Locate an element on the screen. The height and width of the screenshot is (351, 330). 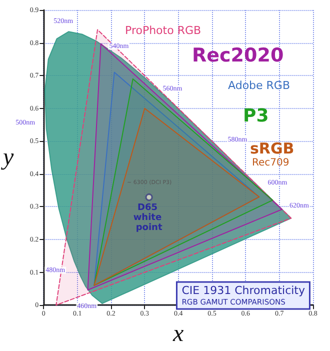
y-axis-title: y is located at coordinates (7, 157).